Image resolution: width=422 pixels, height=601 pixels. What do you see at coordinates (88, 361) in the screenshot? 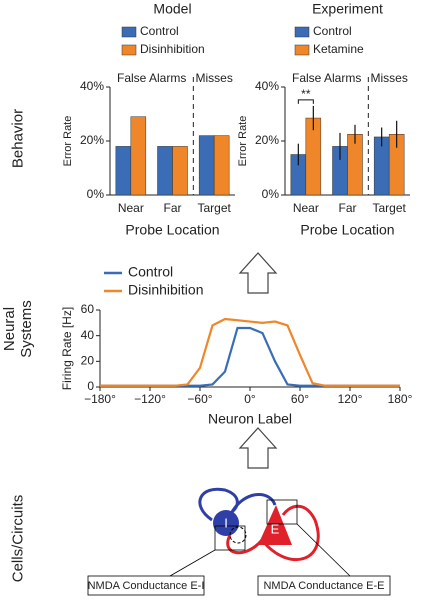
I see `y-tick-label: 20` at bounding box center [88, 361].